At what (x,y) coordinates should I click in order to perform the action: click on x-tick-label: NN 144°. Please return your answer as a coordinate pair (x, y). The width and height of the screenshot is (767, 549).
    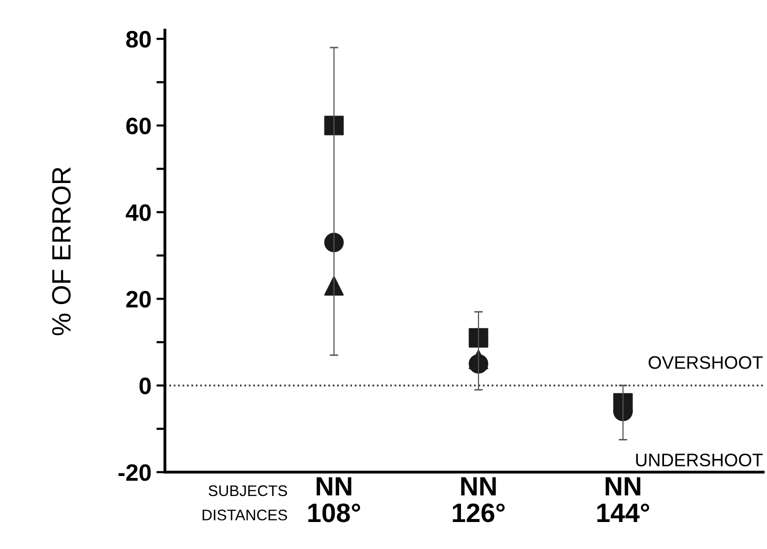
    Looking at the image, I should click on (623, 499).